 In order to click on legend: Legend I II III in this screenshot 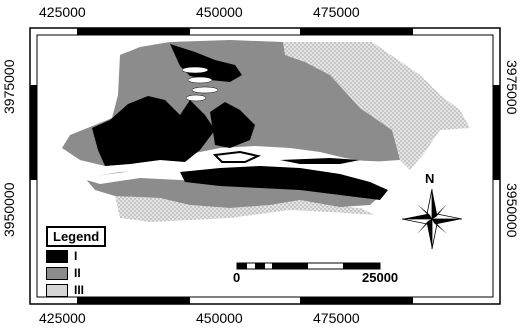, I will do `click(76, 262)`.